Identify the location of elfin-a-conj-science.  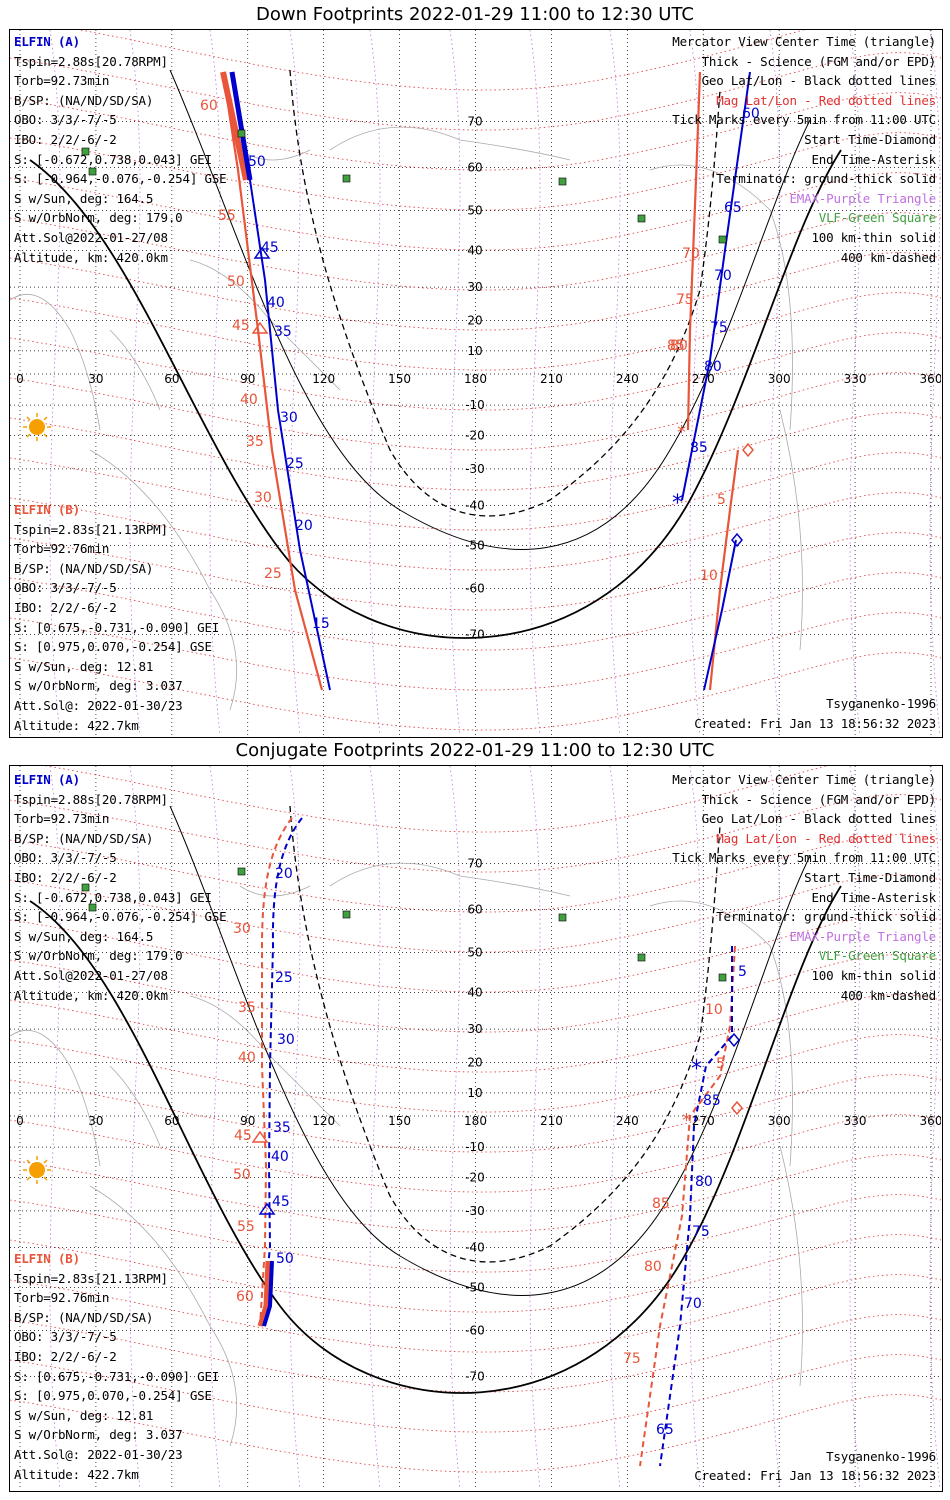
(268, 1293).